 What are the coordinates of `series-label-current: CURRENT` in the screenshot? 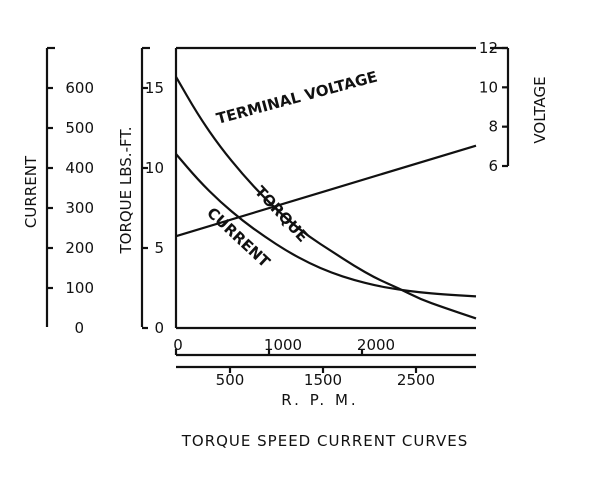 It's located at (238, 238).